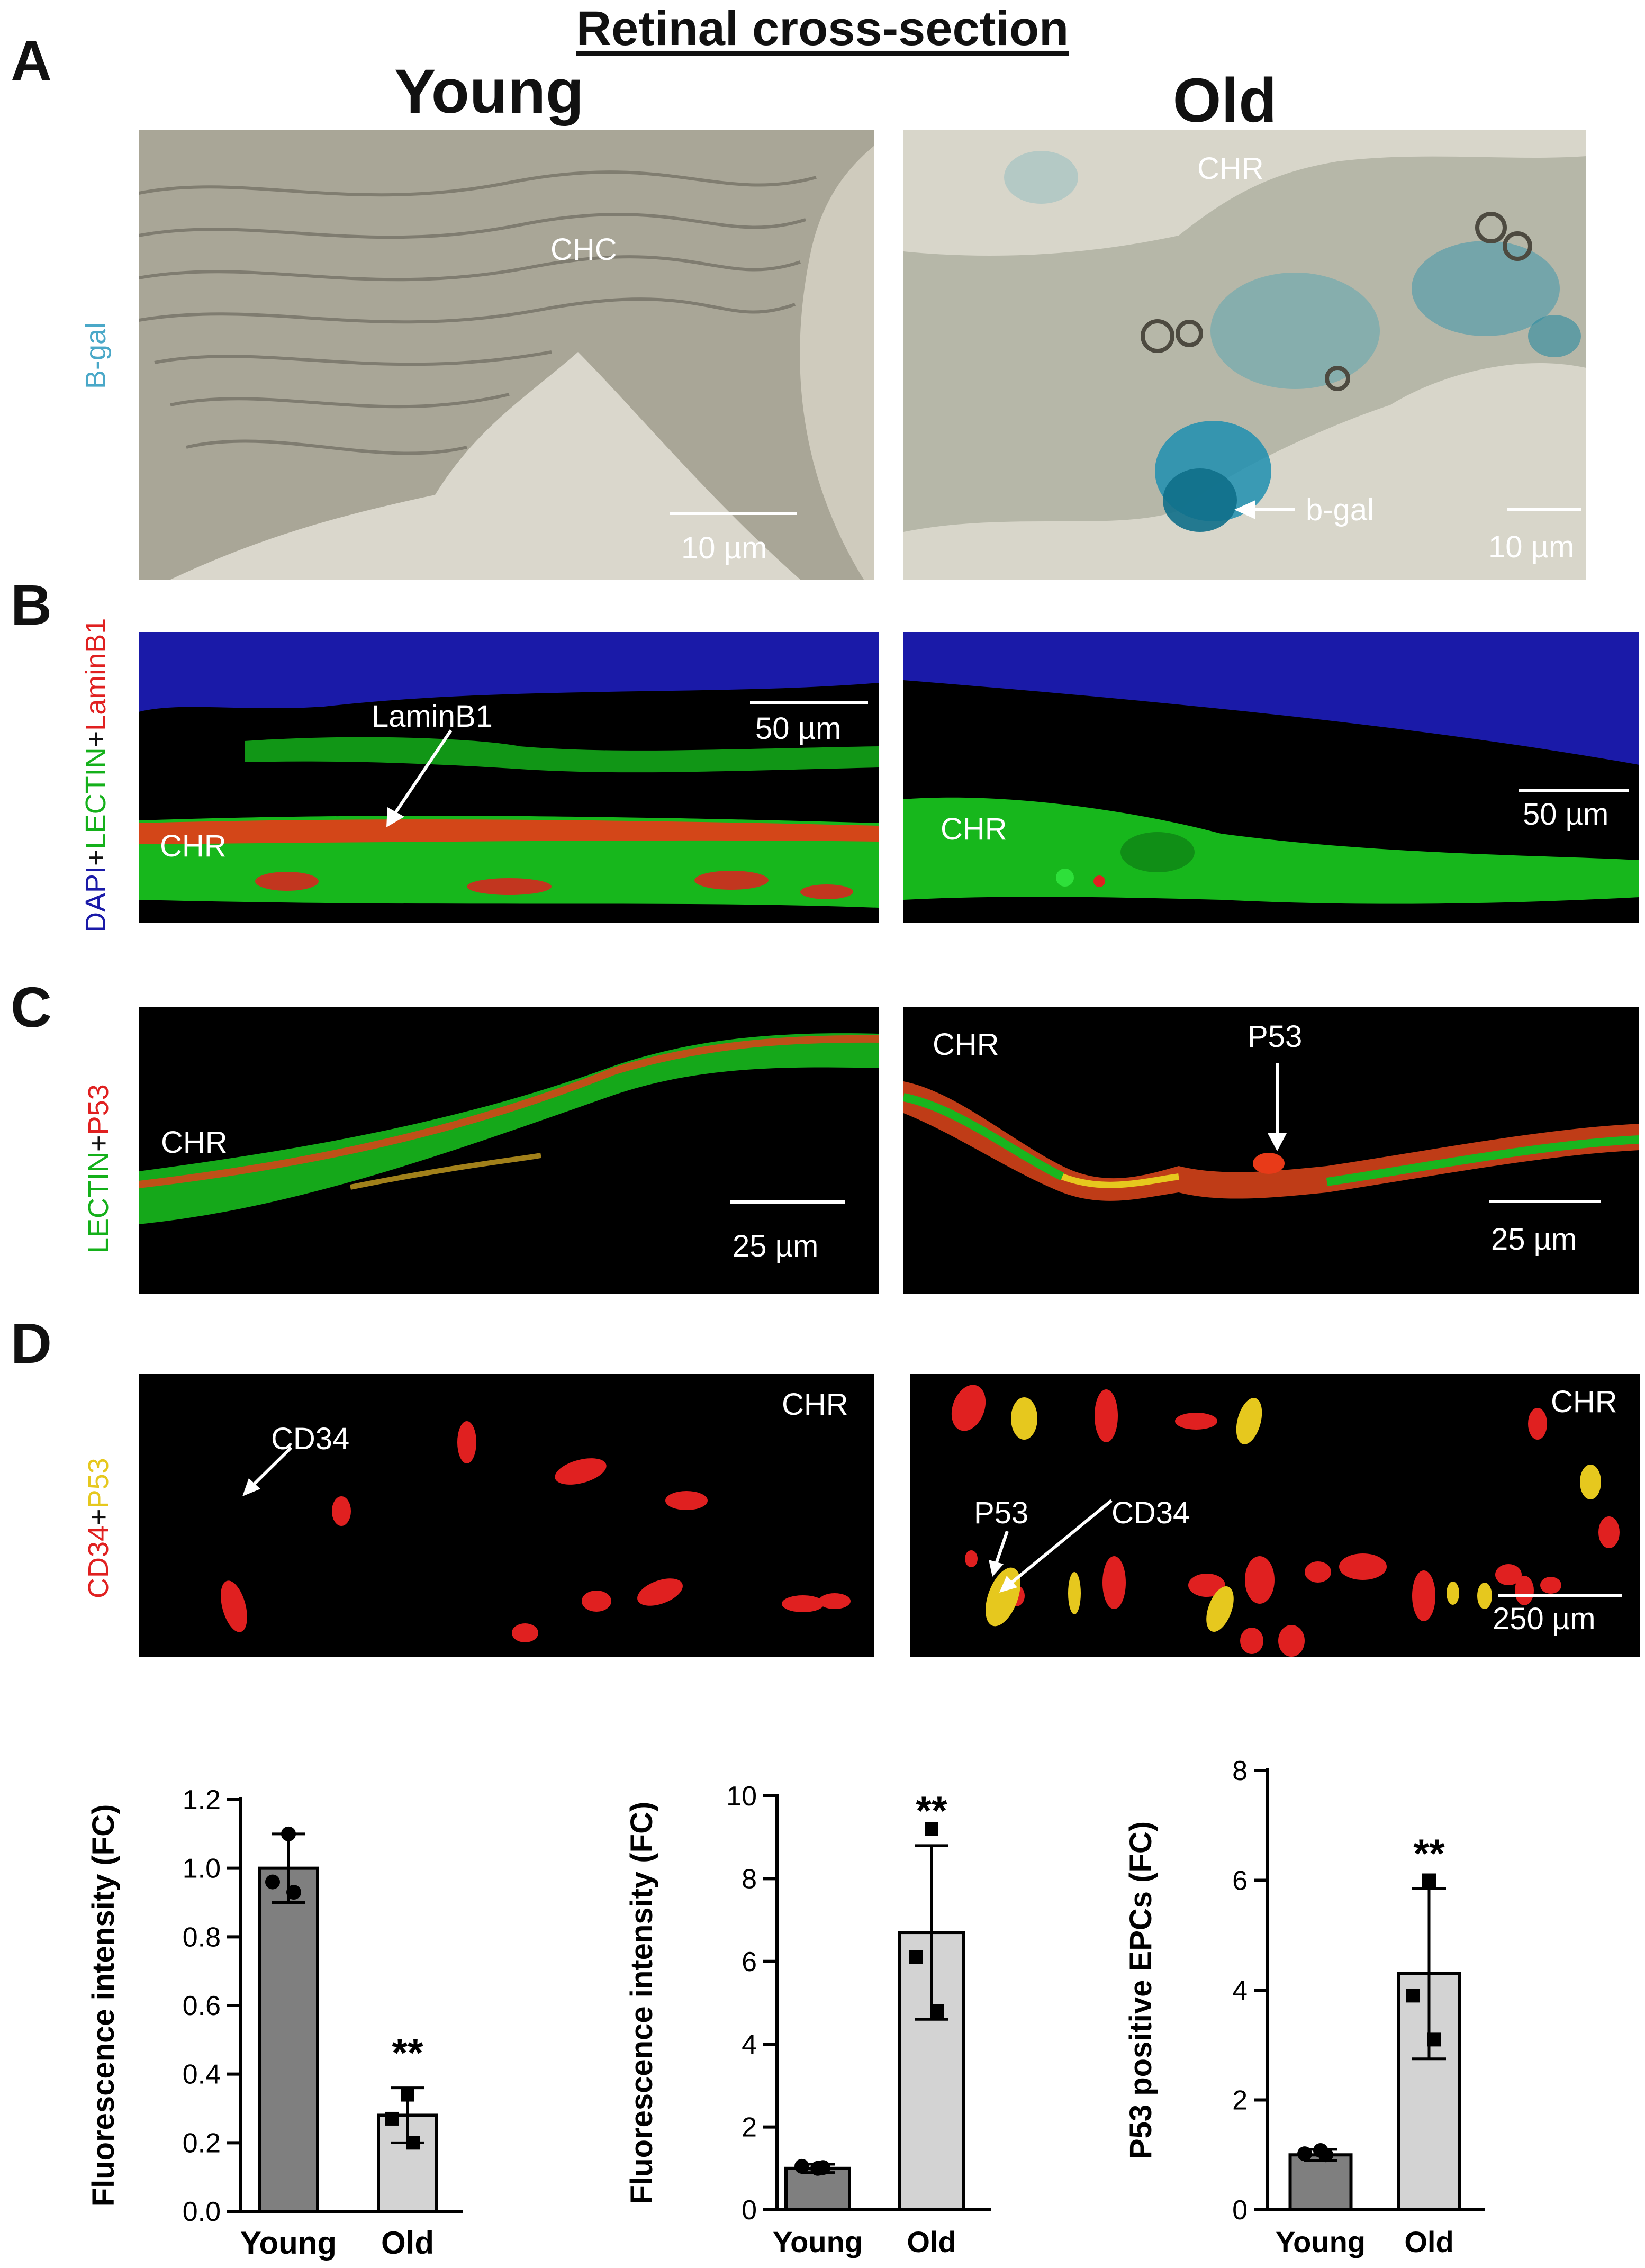 This screenshot has height=2268, width=1645. Describe the element at coordinates (489, 91) in the screenshot. I see `column-header-young: Young` at that location.